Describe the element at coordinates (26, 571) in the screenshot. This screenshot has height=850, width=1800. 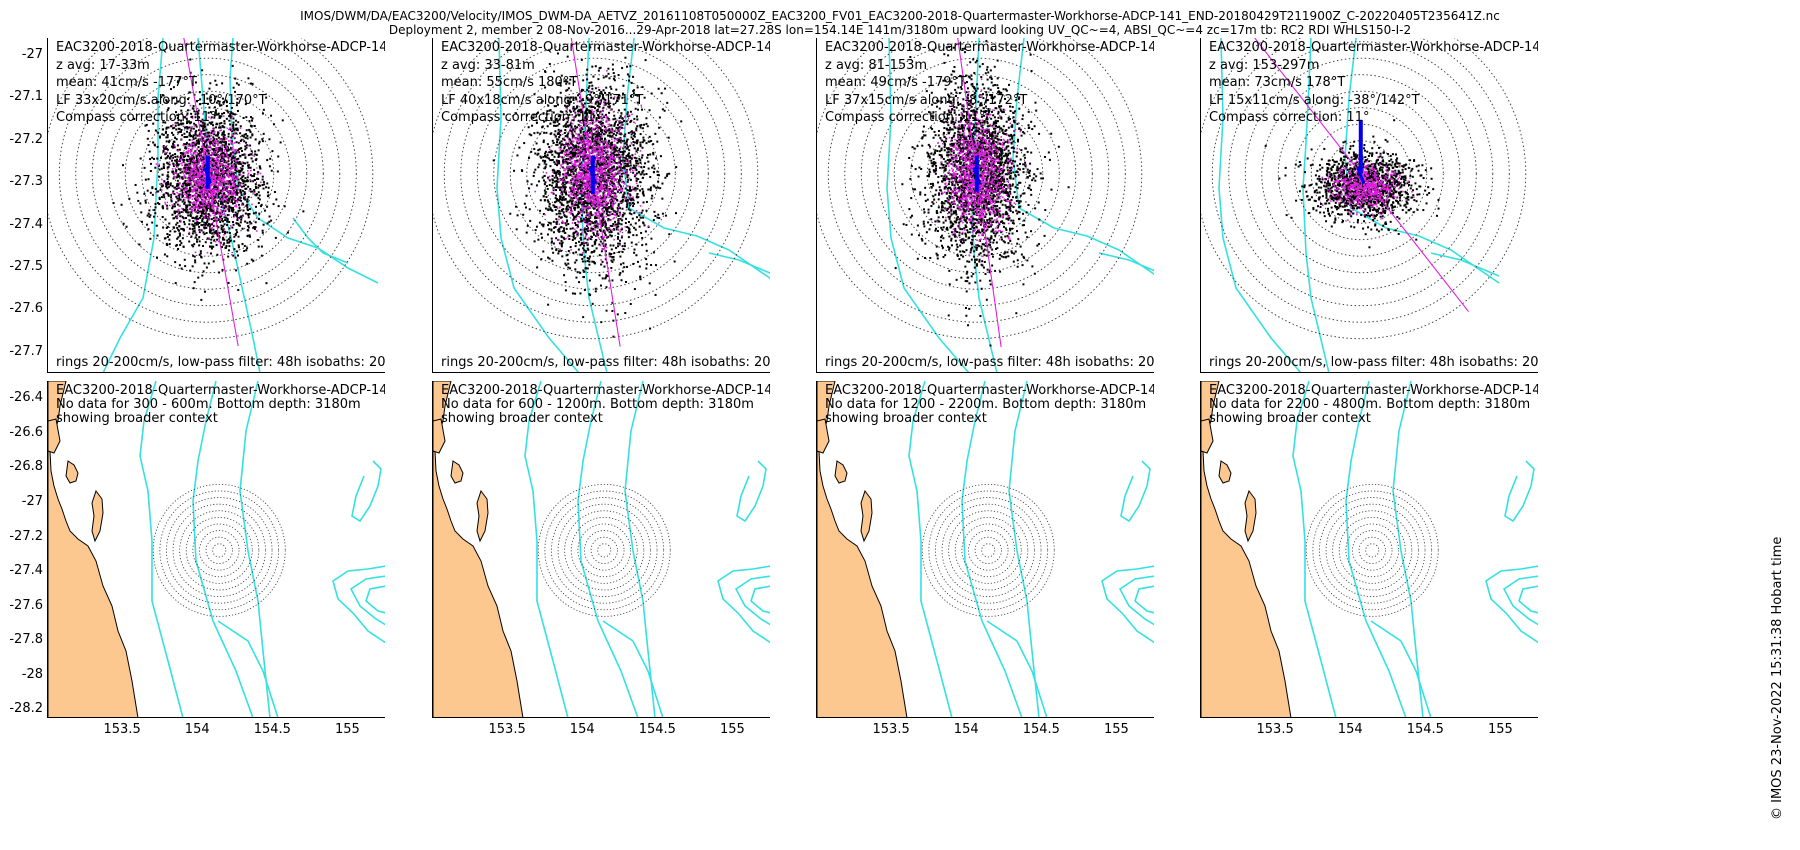
I see `y-tick-label: -27.4` at that location.